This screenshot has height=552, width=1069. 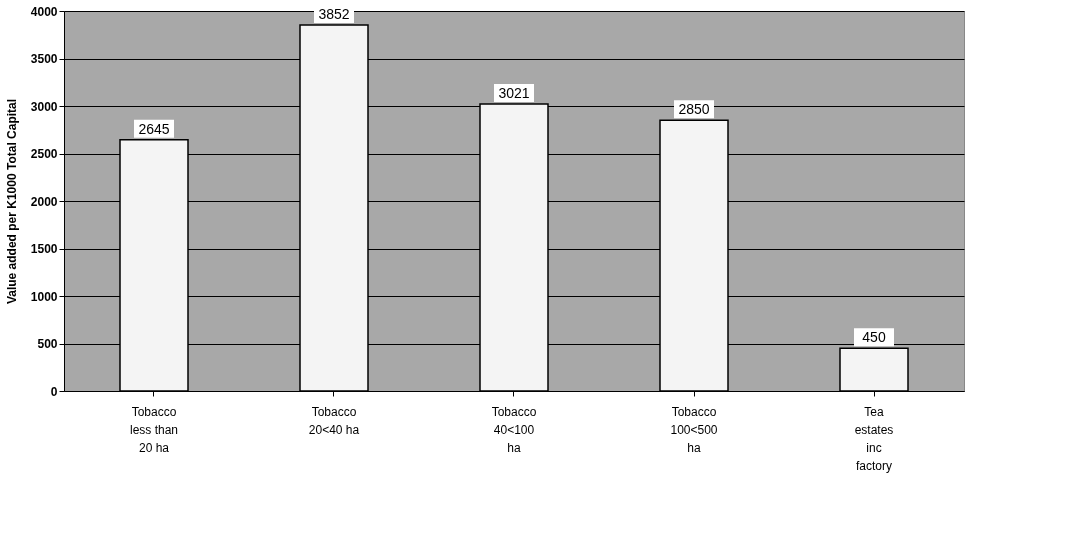 What do you see at coordinates (694, 109) in the screenshot?
I see `data-label: 2850` at bounding box center [694, 109].